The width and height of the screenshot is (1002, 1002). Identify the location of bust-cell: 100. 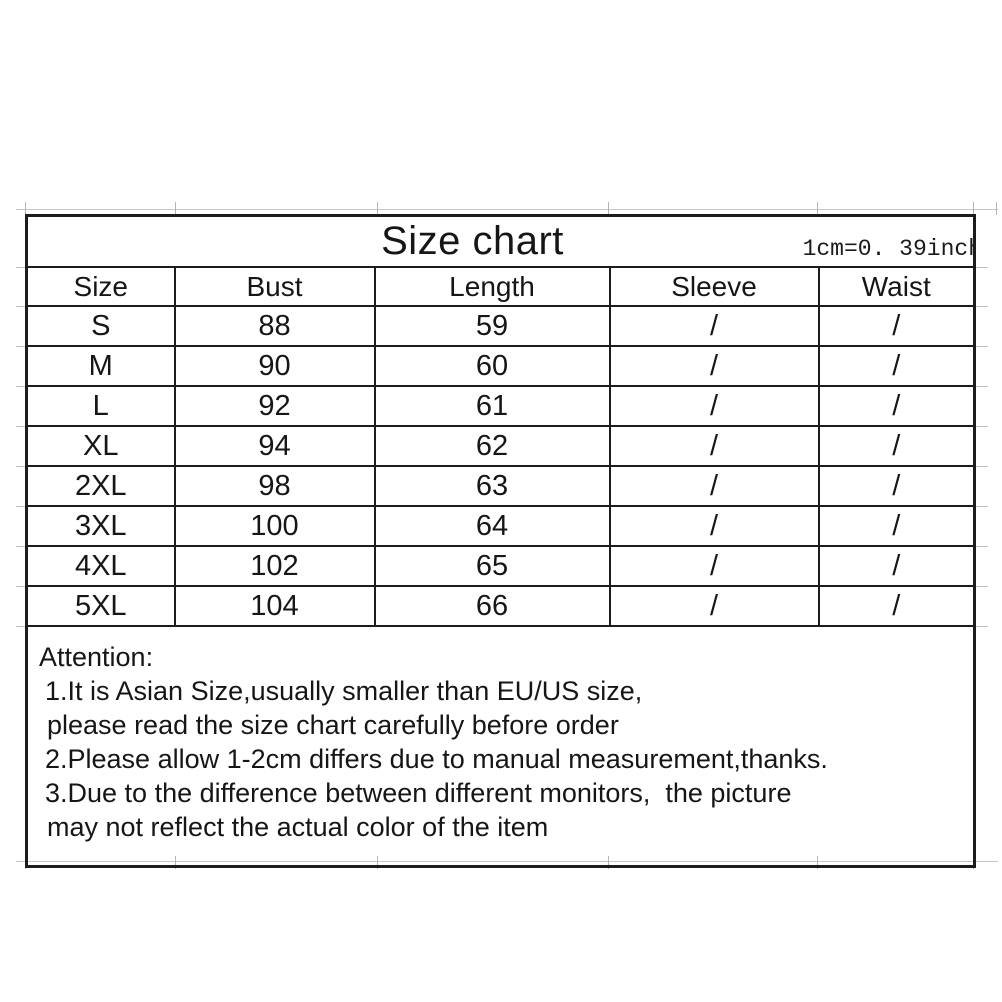
(274, 526).